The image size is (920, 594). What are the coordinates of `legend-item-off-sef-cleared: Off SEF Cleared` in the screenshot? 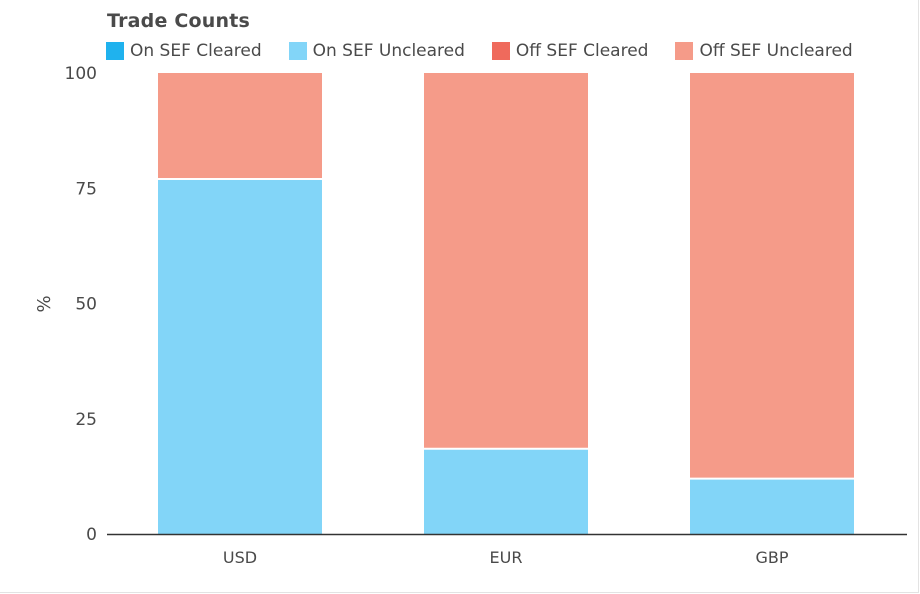 It's located at (570, 51).